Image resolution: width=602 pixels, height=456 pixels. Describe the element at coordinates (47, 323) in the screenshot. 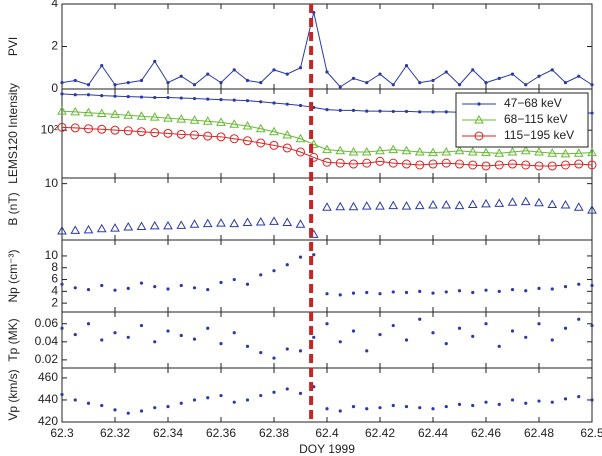

I see `y-tick-label: 0.06` at that location.